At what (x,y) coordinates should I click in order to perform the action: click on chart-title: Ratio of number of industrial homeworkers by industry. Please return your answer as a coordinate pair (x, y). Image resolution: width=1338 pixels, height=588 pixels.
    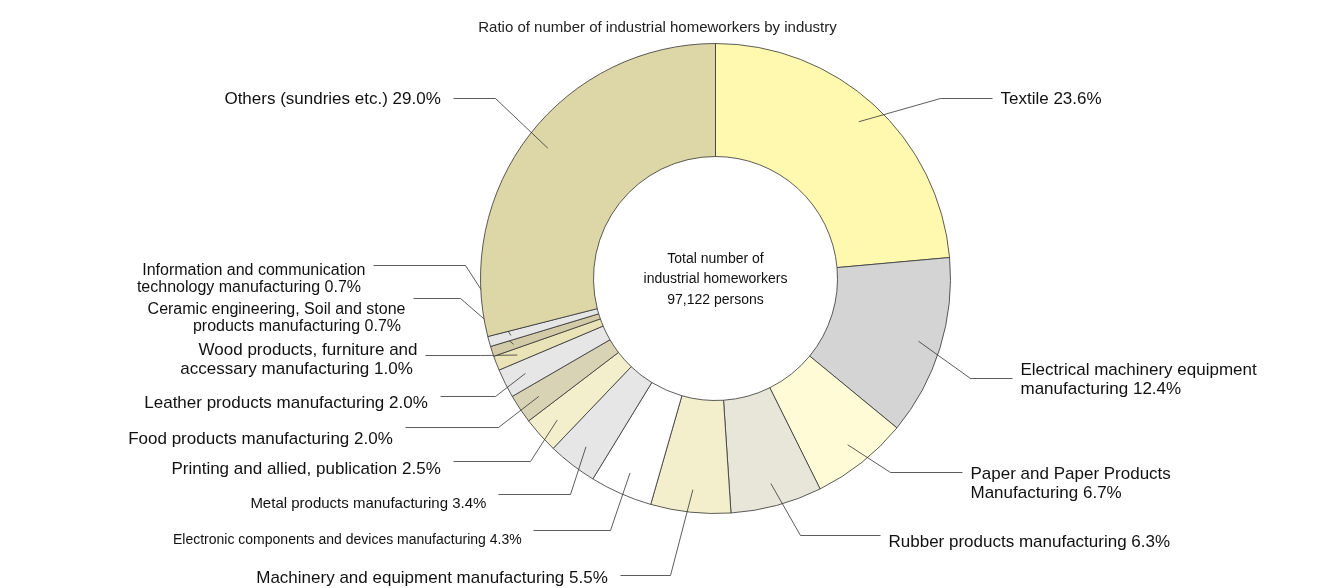
    Looking at the image, I should click on (658, 26).